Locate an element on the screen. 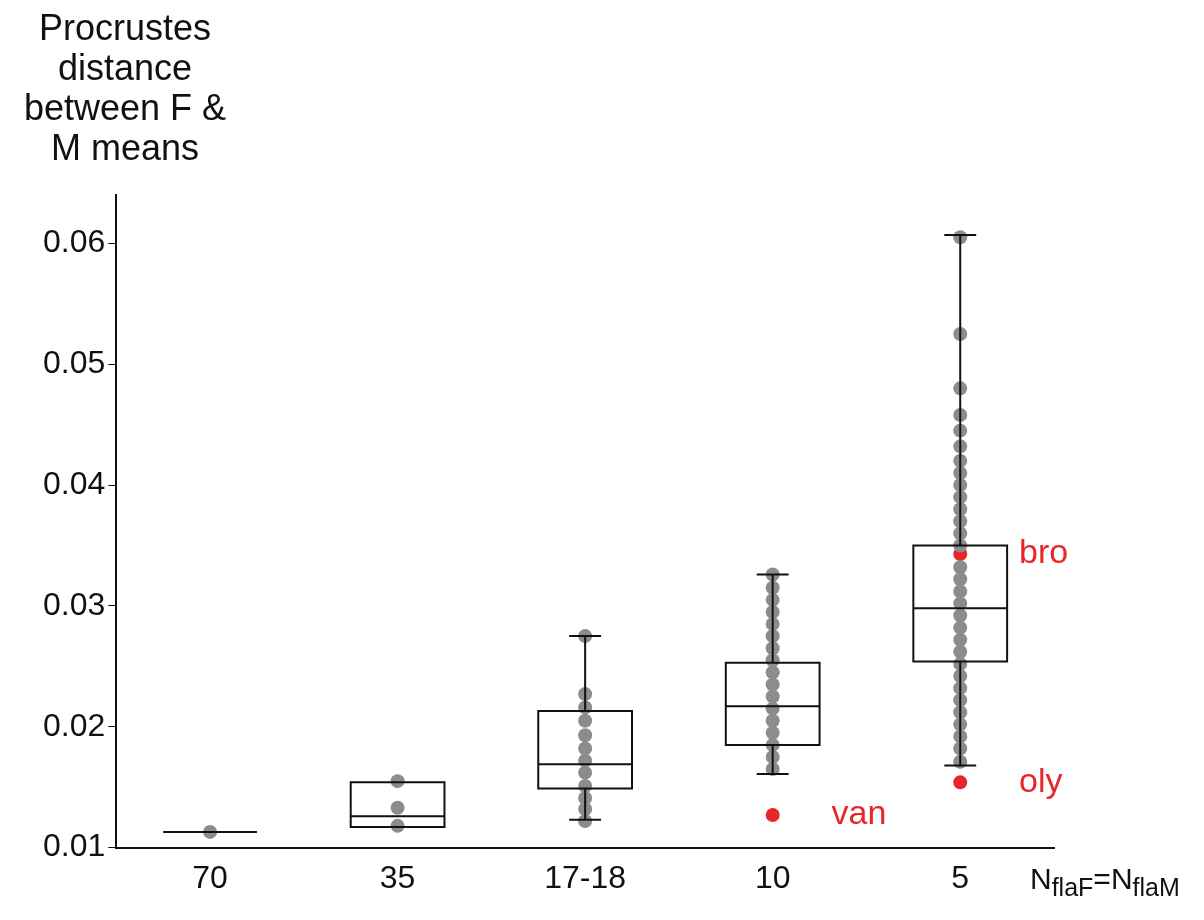 The width and height of the screenshot is (1204, 920). x-tick-label: 17-18 is located at coordinates (585, 876).